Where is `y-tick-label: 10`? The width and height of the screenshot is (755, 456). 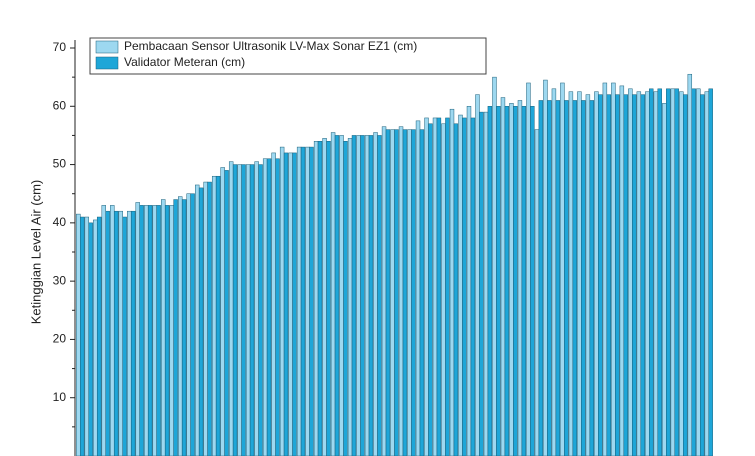
y-tick-label: 10 is located at coordinates (60, 397).